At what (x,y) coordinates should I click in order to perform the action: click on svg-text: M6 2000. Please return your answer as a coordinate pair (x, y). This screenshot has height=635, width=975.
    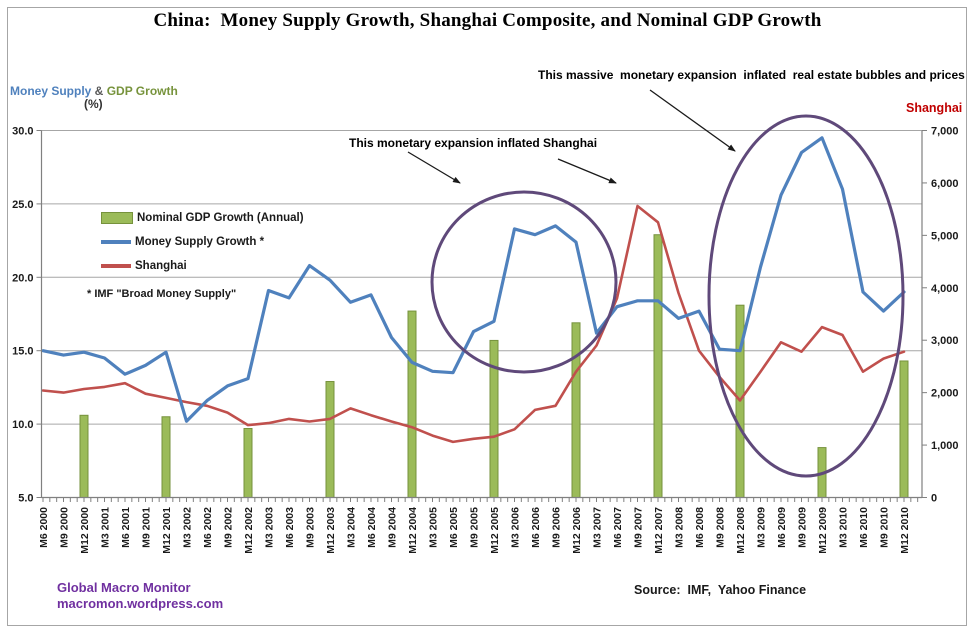
    Looking at the image, I should click on (44, 527).